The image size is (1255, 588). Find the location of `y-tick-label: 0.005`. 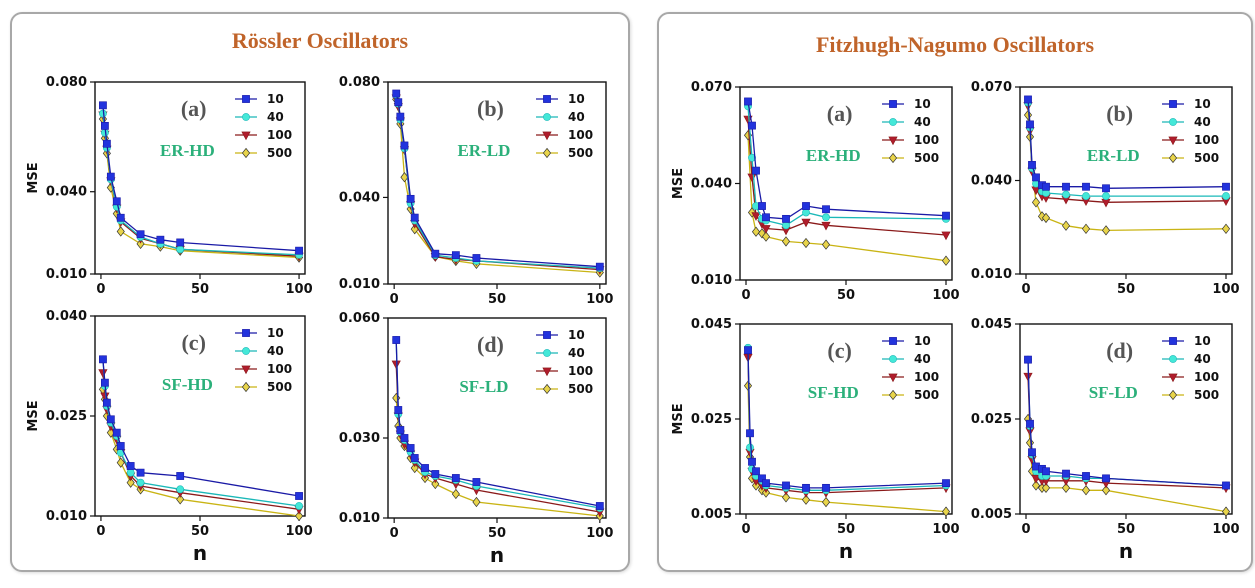

y-tick-label: 0.005 is located at coordinates (991, 514).